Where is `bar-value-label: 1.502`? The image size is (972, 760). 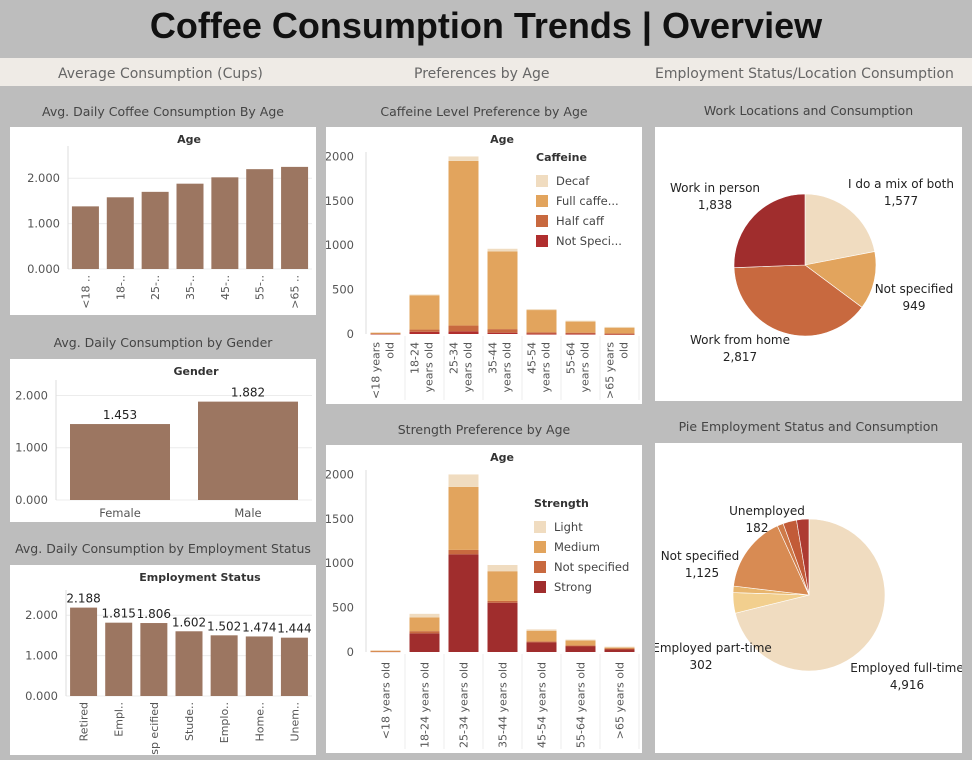 bar-value-label: 1.502 is located at coordinates (224, 626).